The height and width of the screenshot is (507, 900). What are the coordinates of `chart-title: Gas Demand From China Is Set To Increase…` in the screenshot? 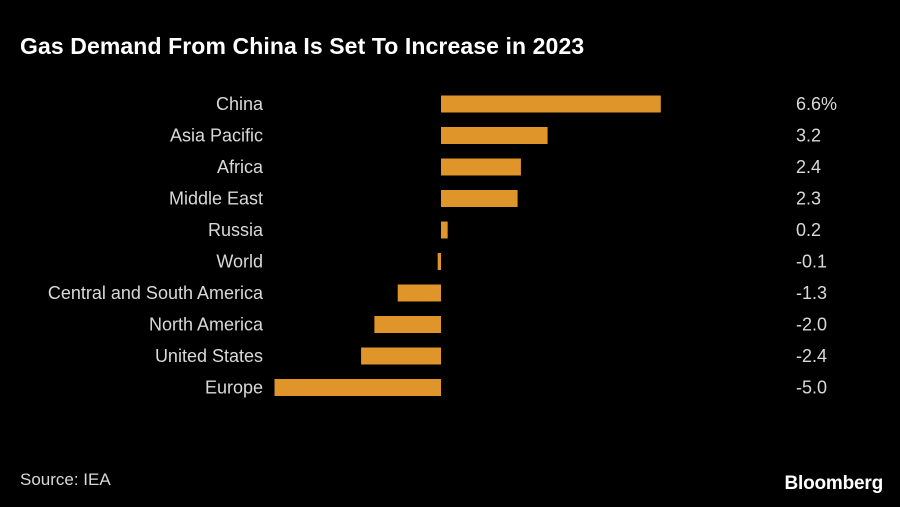 It's located at (302, 46).